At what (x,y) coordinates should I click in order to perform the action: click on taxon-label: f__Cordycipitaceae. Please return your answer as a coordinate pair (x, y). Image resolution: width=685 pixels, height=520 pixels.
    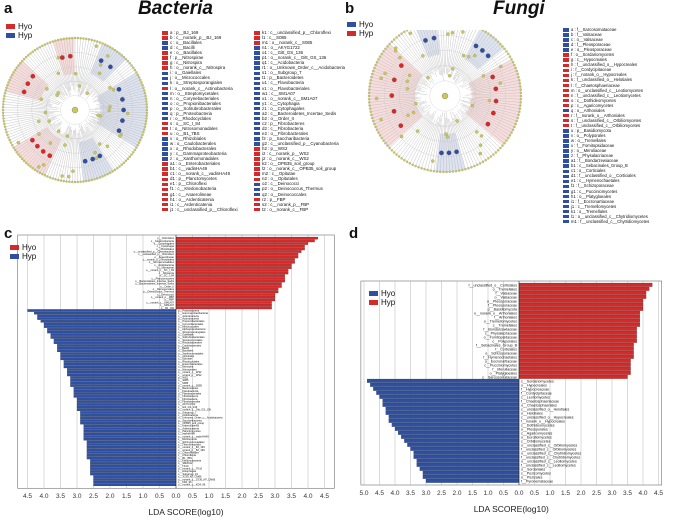
    Looking at the image, I should click on (536, 393).